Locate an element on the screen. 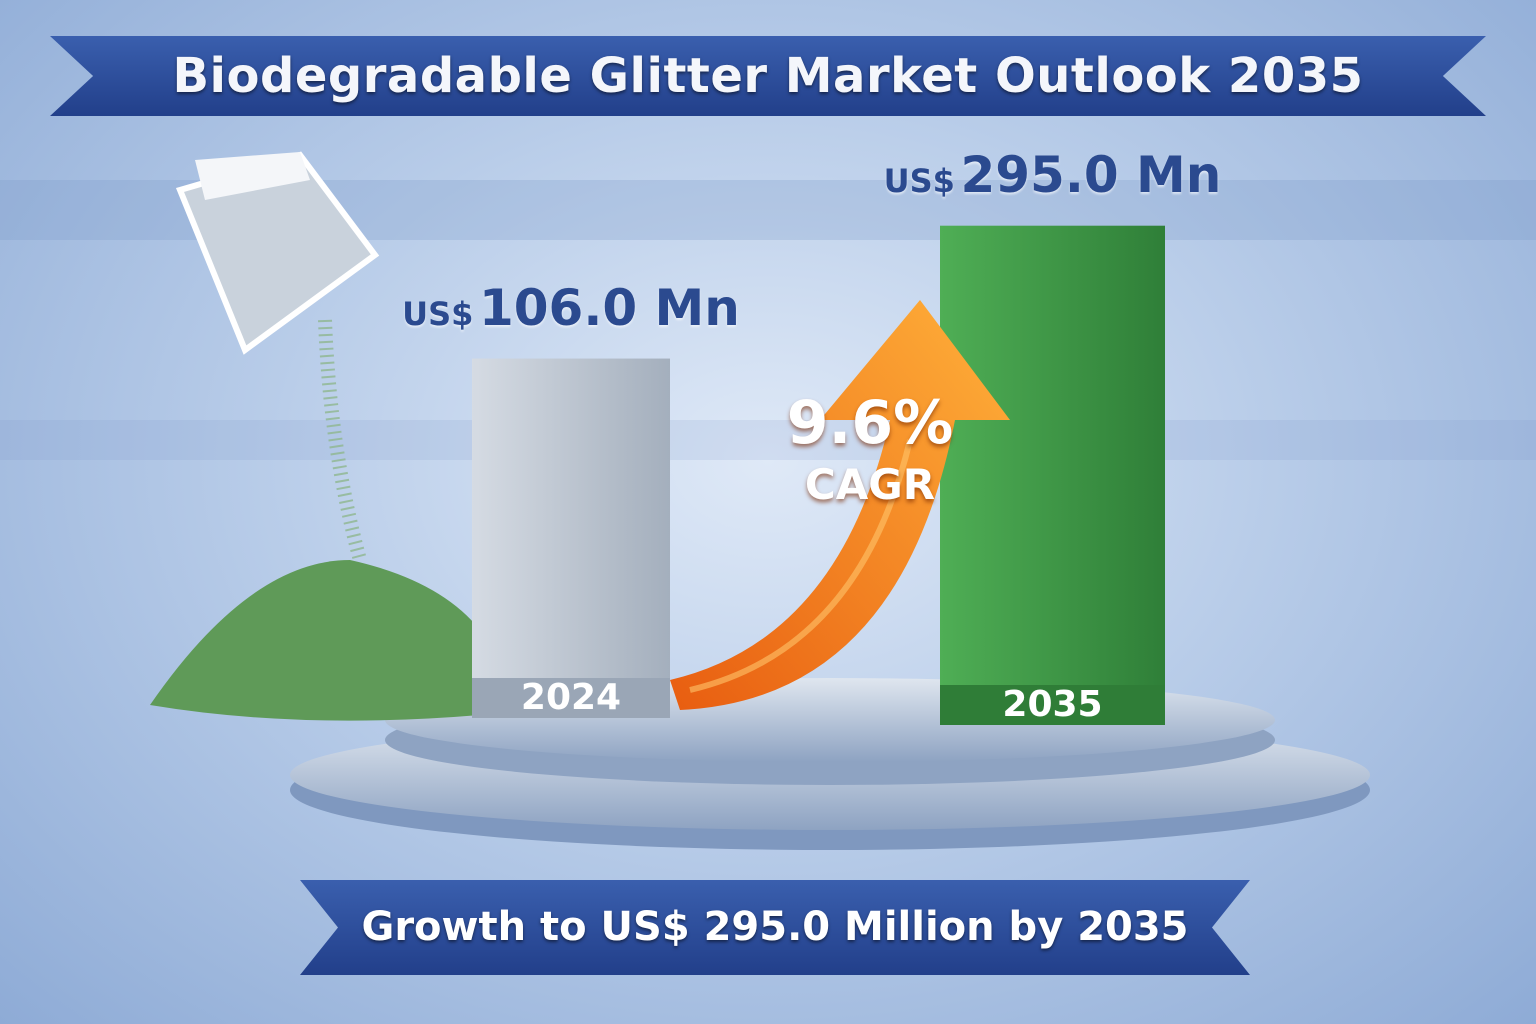 This screenshot has width=1536, height=1024. bar-base-2024 is located at coordinates (571, 698).